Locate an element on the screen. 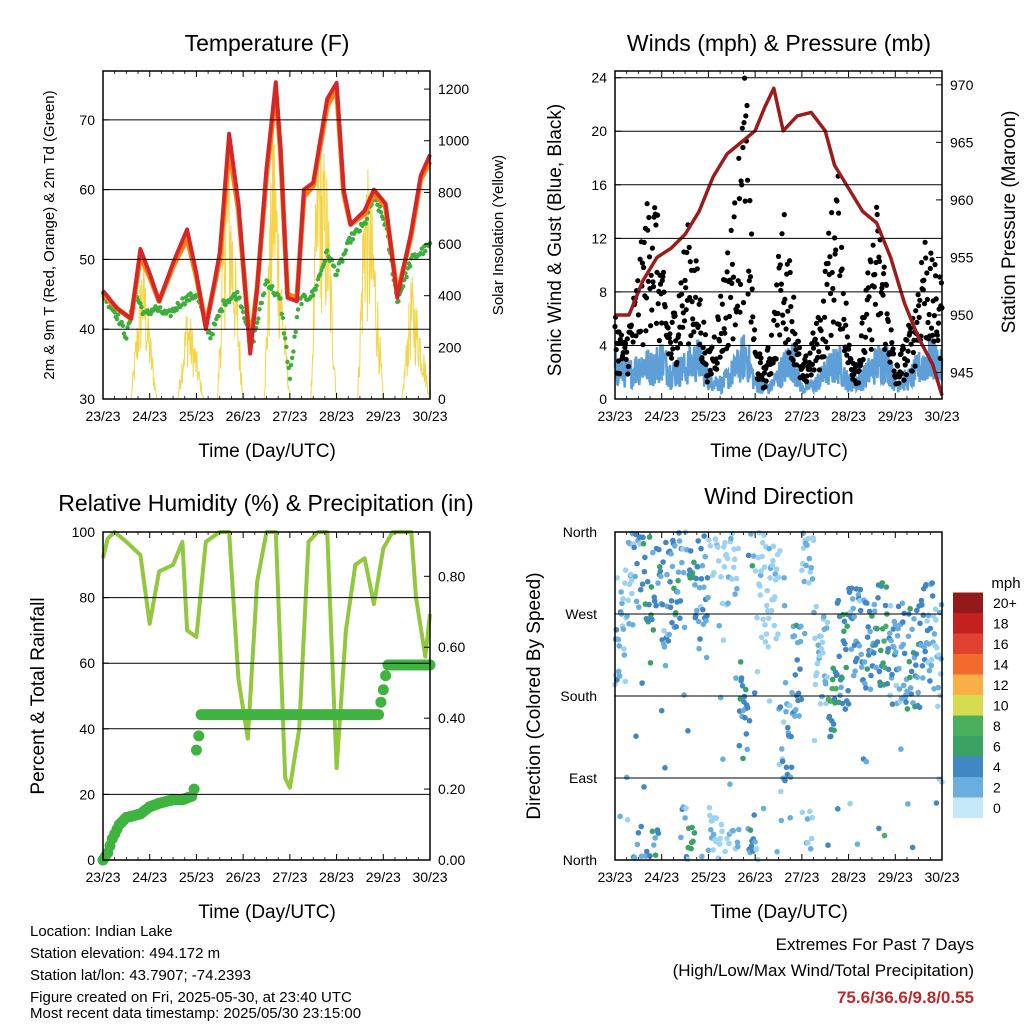 The height and width of the screenshot is (1024, 1024). speed-legend-label: 14 is located at coordinates (1001, 664).